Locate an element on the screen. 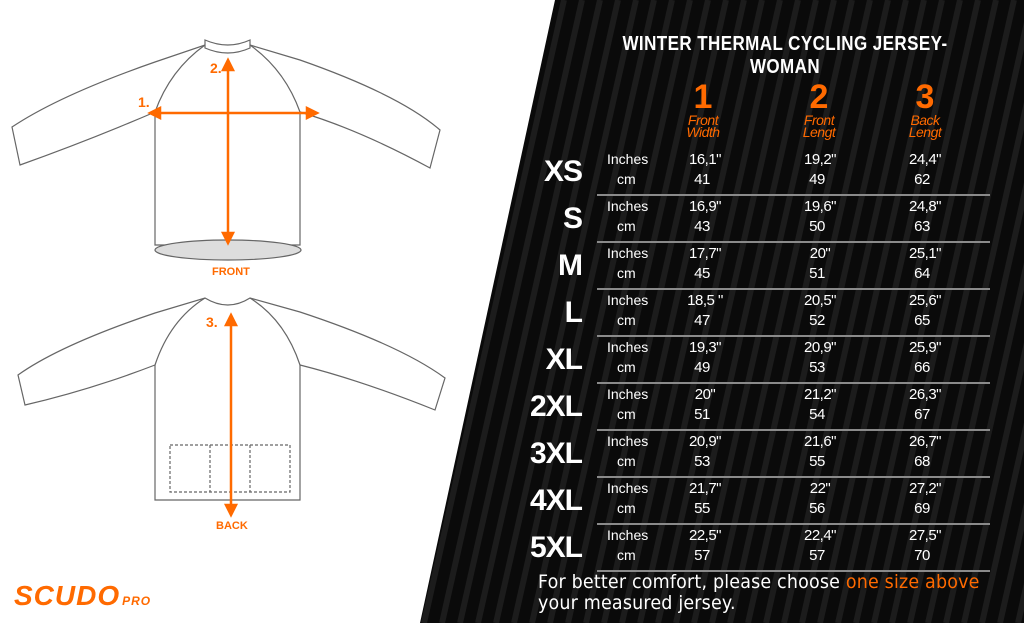 This screenshot has height=623, width=1024. back-label: BACK is located at coordinates (232, 526).